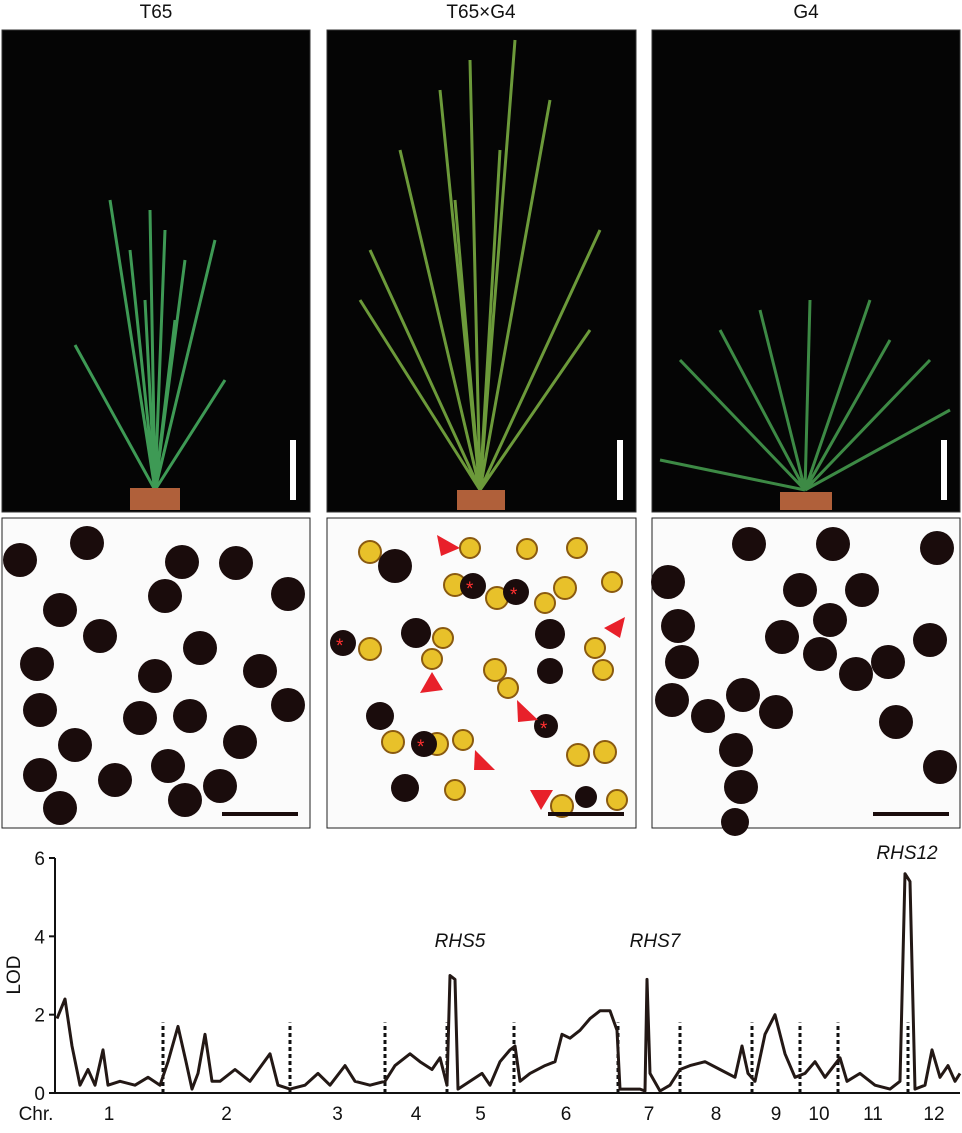 The image size is (962, 1133). I want to click on chromosome-label: 1, so click(109, 1114).